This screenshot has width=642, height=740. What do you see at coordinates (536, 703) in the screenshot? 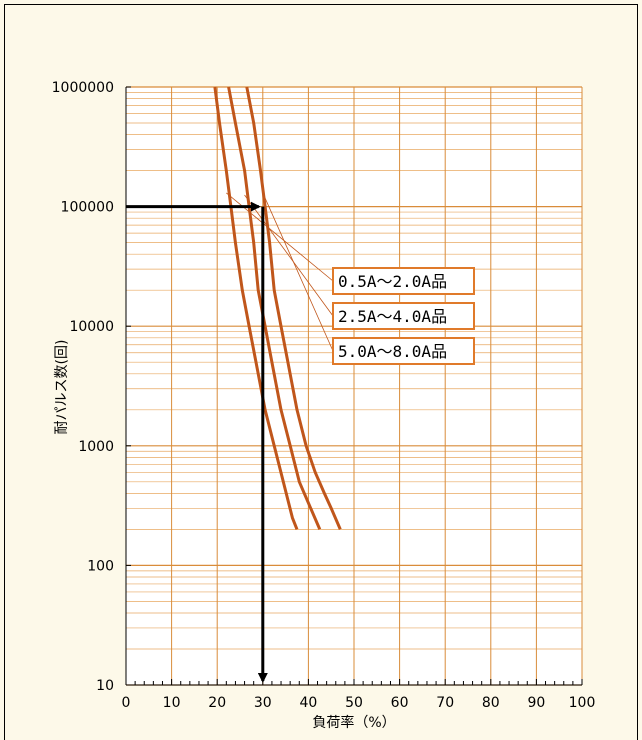
I see `x-tick-label: 90` at bounding box center [536, 703].